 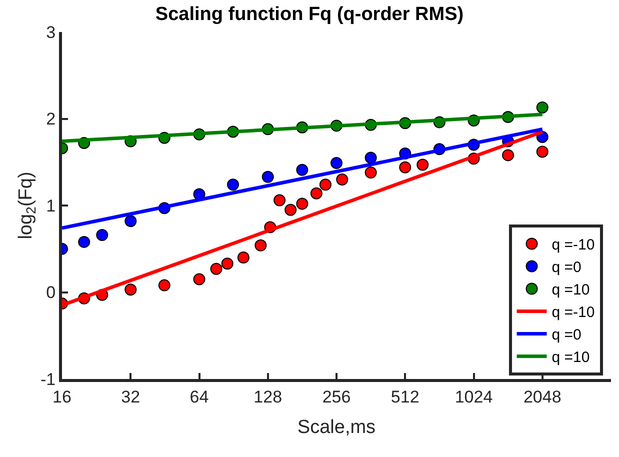 What do you see at coordinates (130, 396) in the screenshot?
I see `x-tick-label: 32` at bounding box center [130, 396].